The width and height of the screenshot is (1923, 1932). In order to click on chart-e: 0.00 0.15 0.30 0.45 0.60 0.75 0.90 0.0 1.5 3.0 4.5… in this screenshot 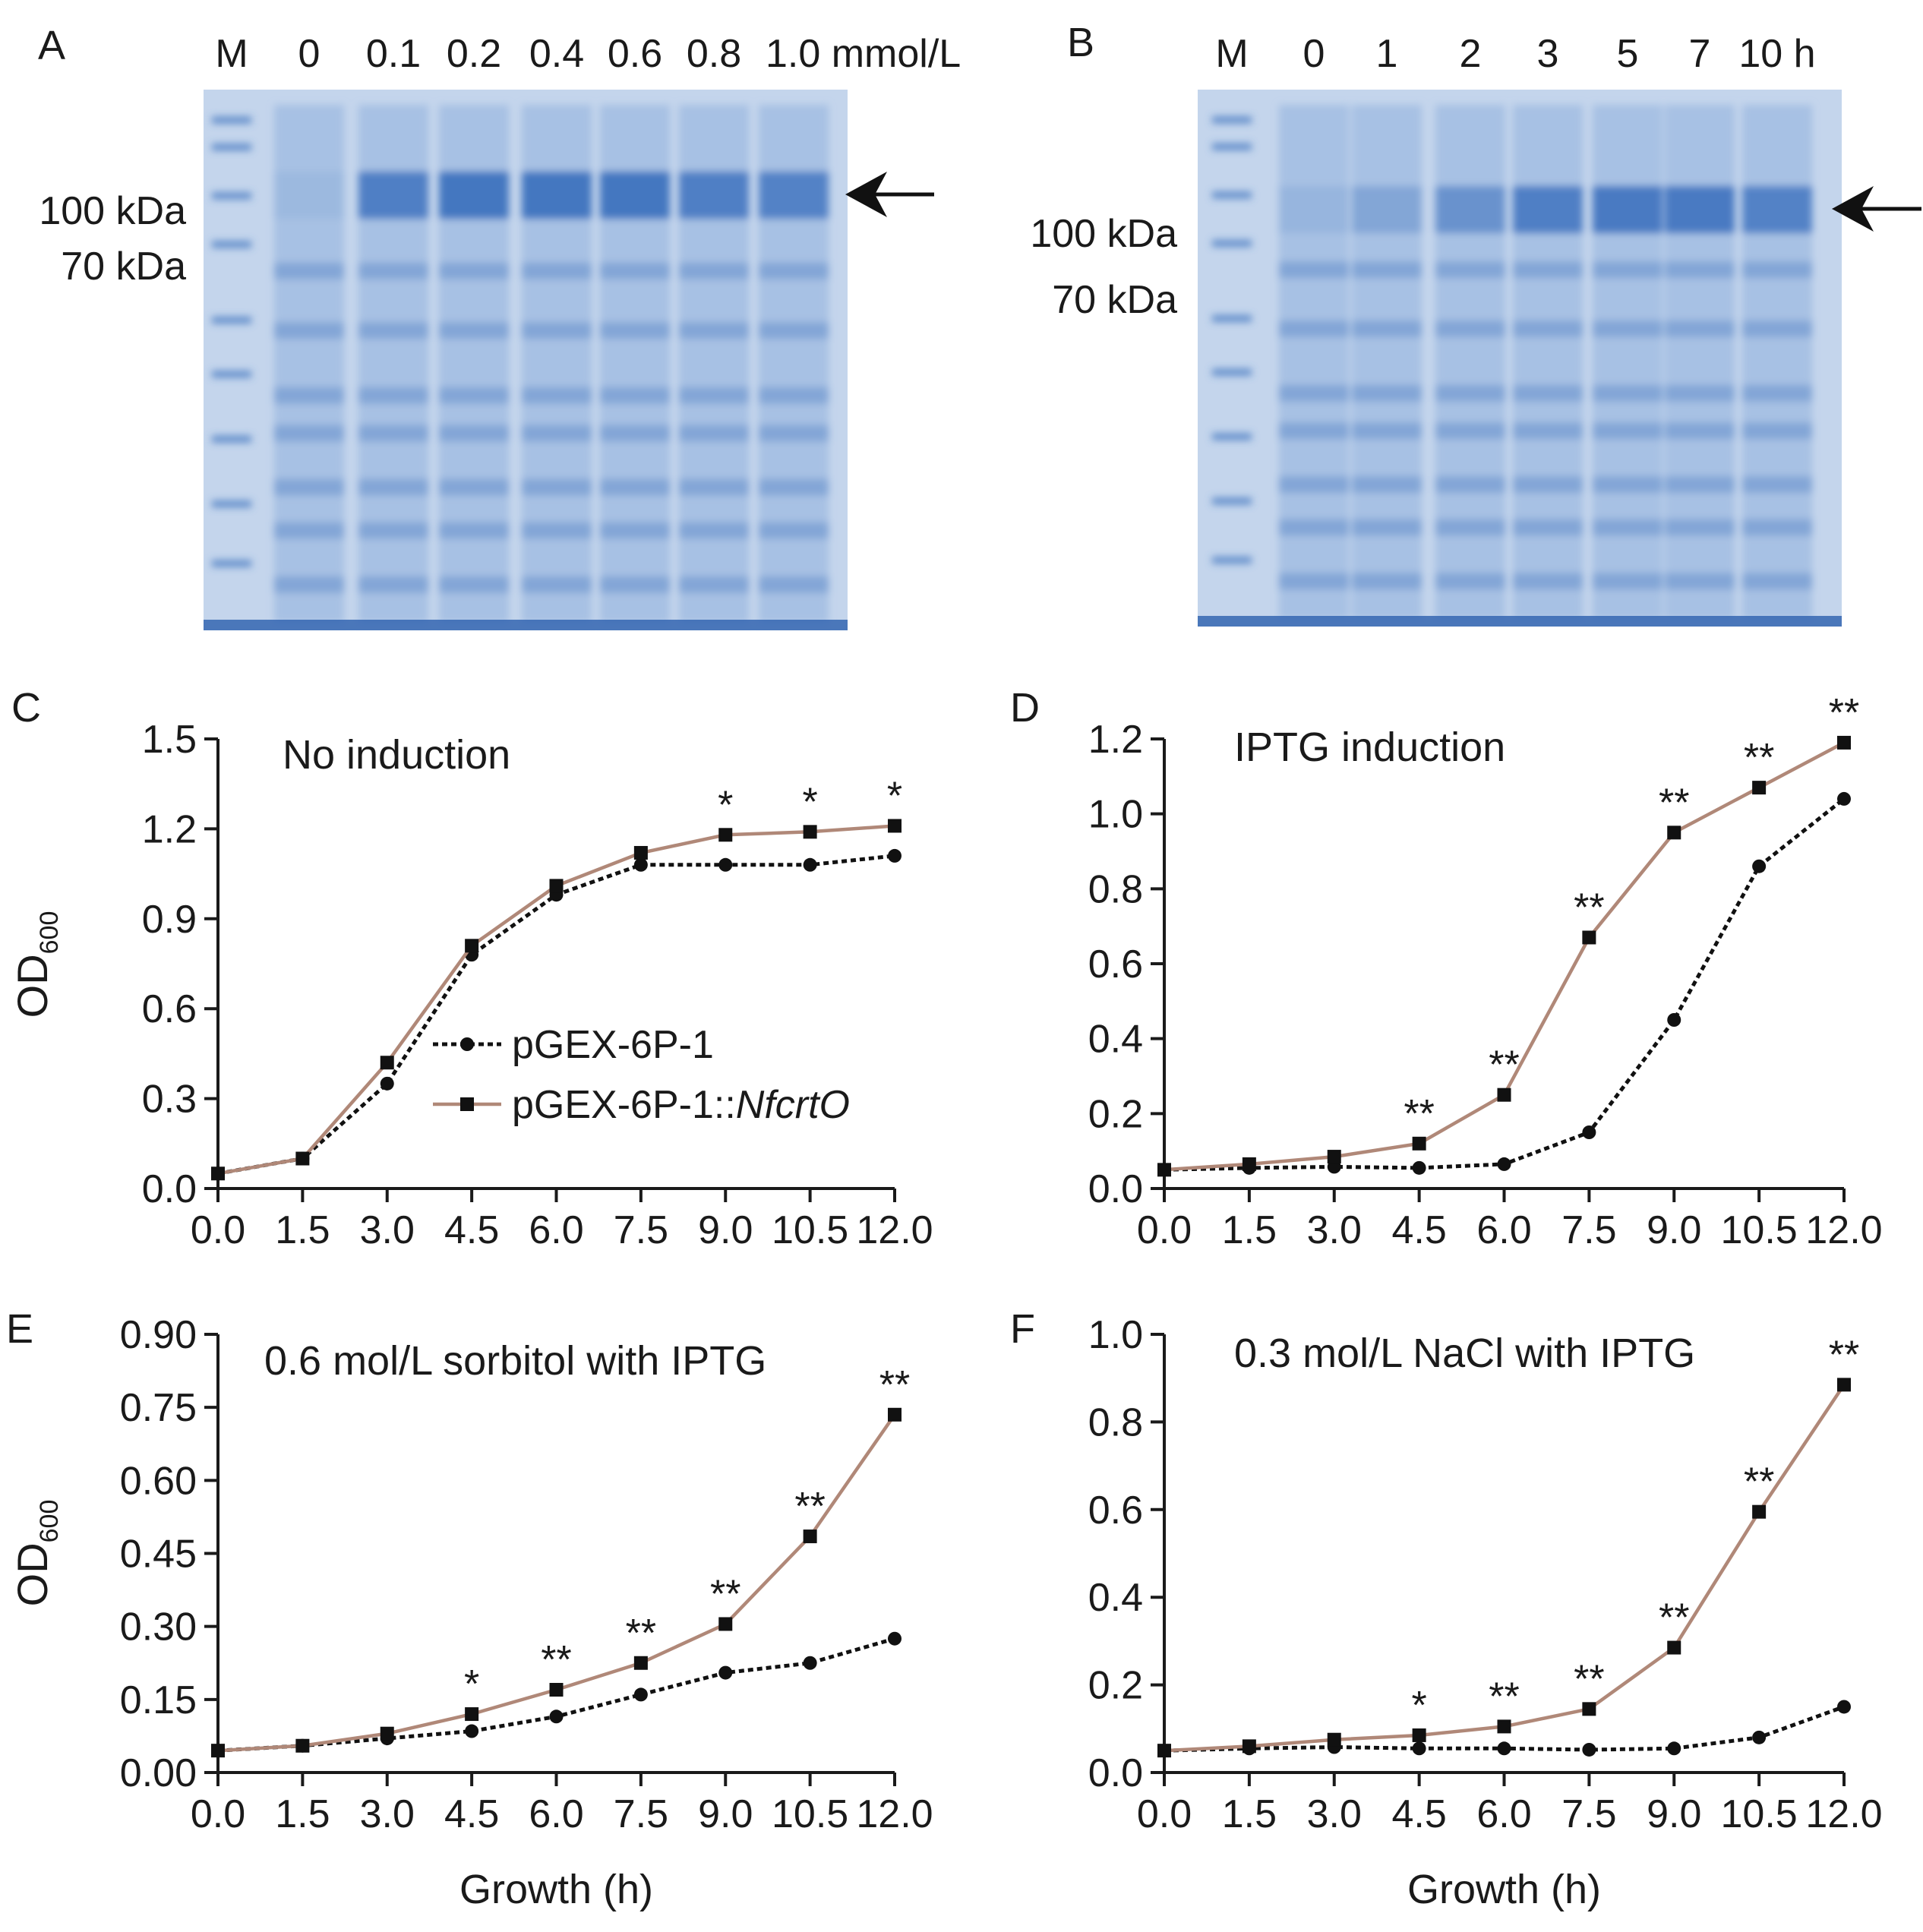, I will do `click(470, 1612)`.